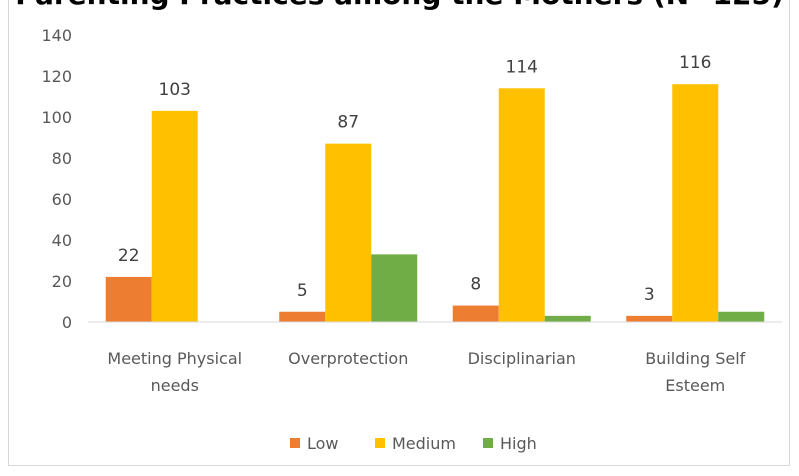  I want to click on legend-label: High, so click(518, 443).